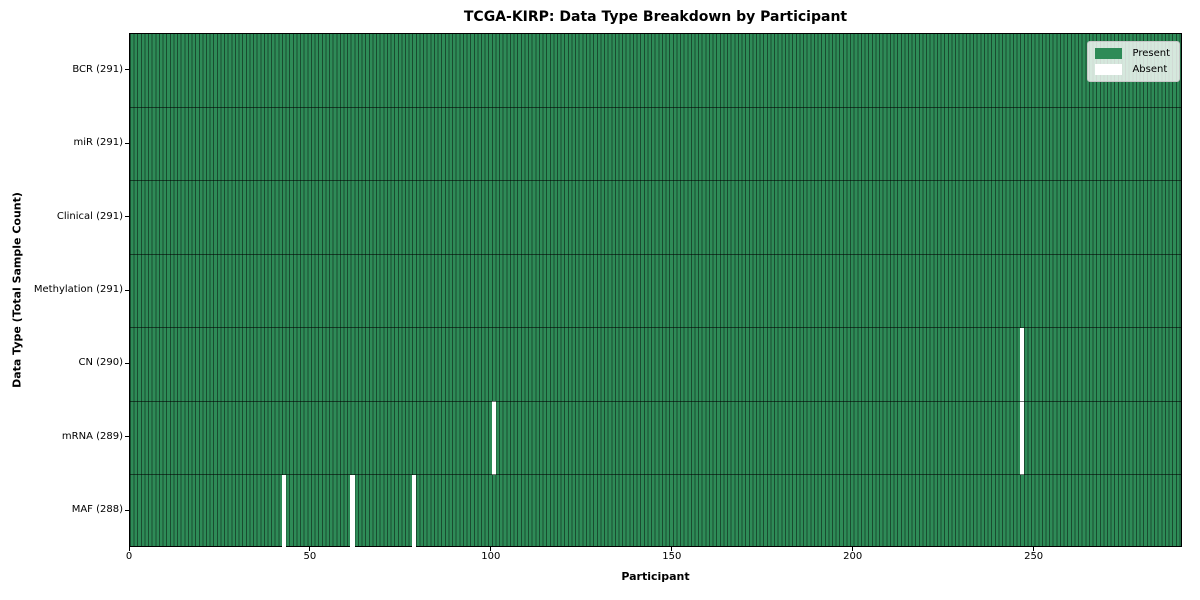  I want to click on y-tick-label-Methylation: Methylation (291), so click(78, 289).